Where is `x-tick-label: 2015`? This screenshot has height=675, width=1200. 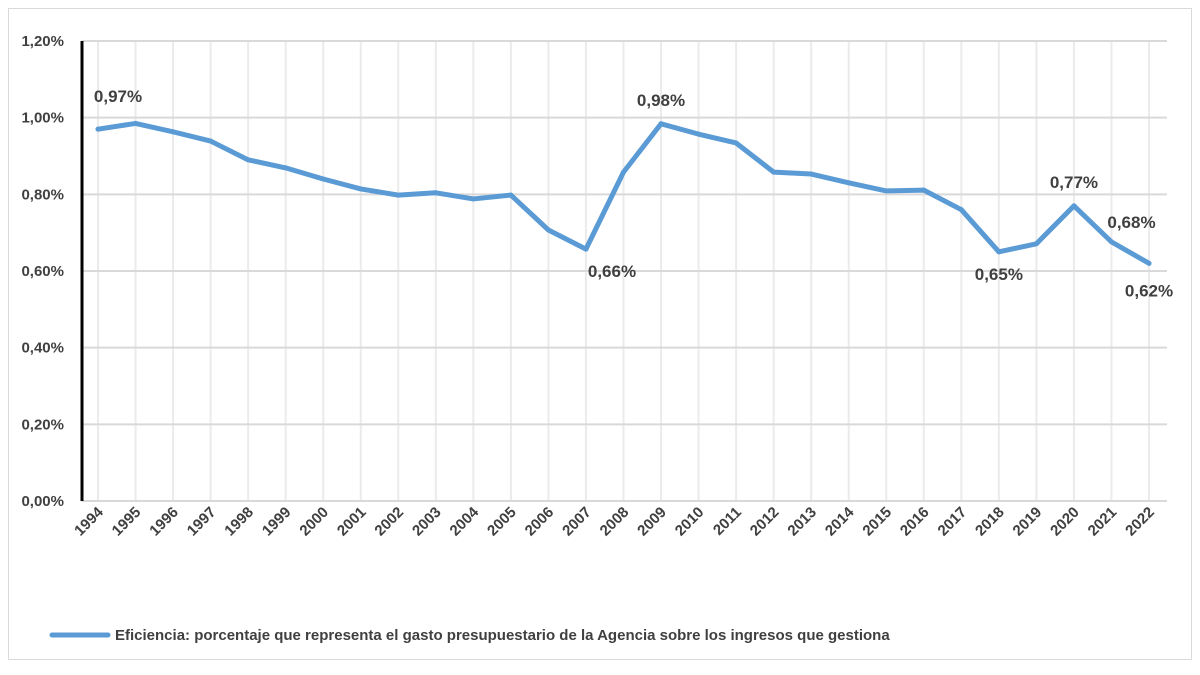
x-tick-label: 2015 is located at coordinates (877, 522).